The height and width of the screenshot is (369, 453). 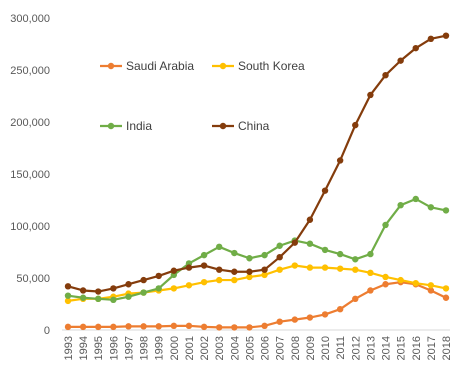 I want to click on x-tick-label: 2017, so click(x=432, y=348).